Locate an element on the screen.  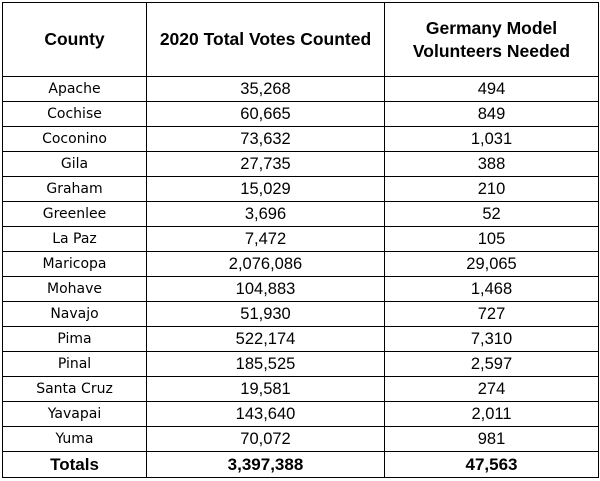
table-row: Apache 35,268 494 is located at coordinates (300, 89).